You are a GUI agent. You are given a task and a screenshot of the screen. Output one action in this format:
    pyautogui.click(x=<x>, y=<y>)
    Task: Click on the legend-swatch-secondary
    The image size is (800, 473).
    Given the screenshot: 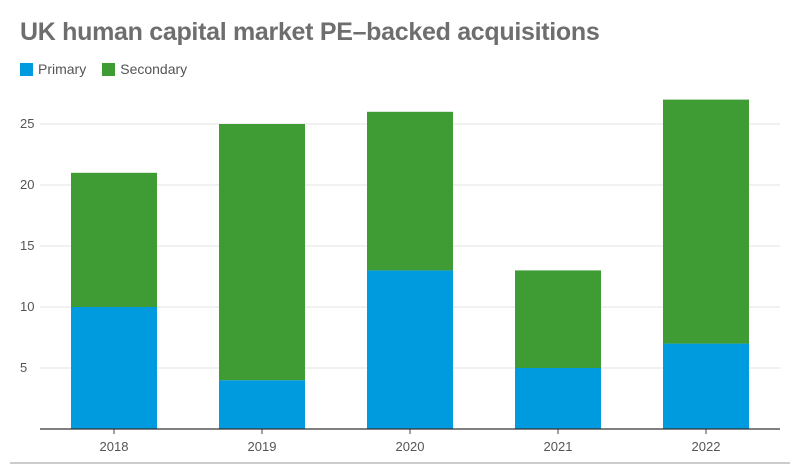 What is the action you would take?
    pyautogui.click(x=109, y=69)
    